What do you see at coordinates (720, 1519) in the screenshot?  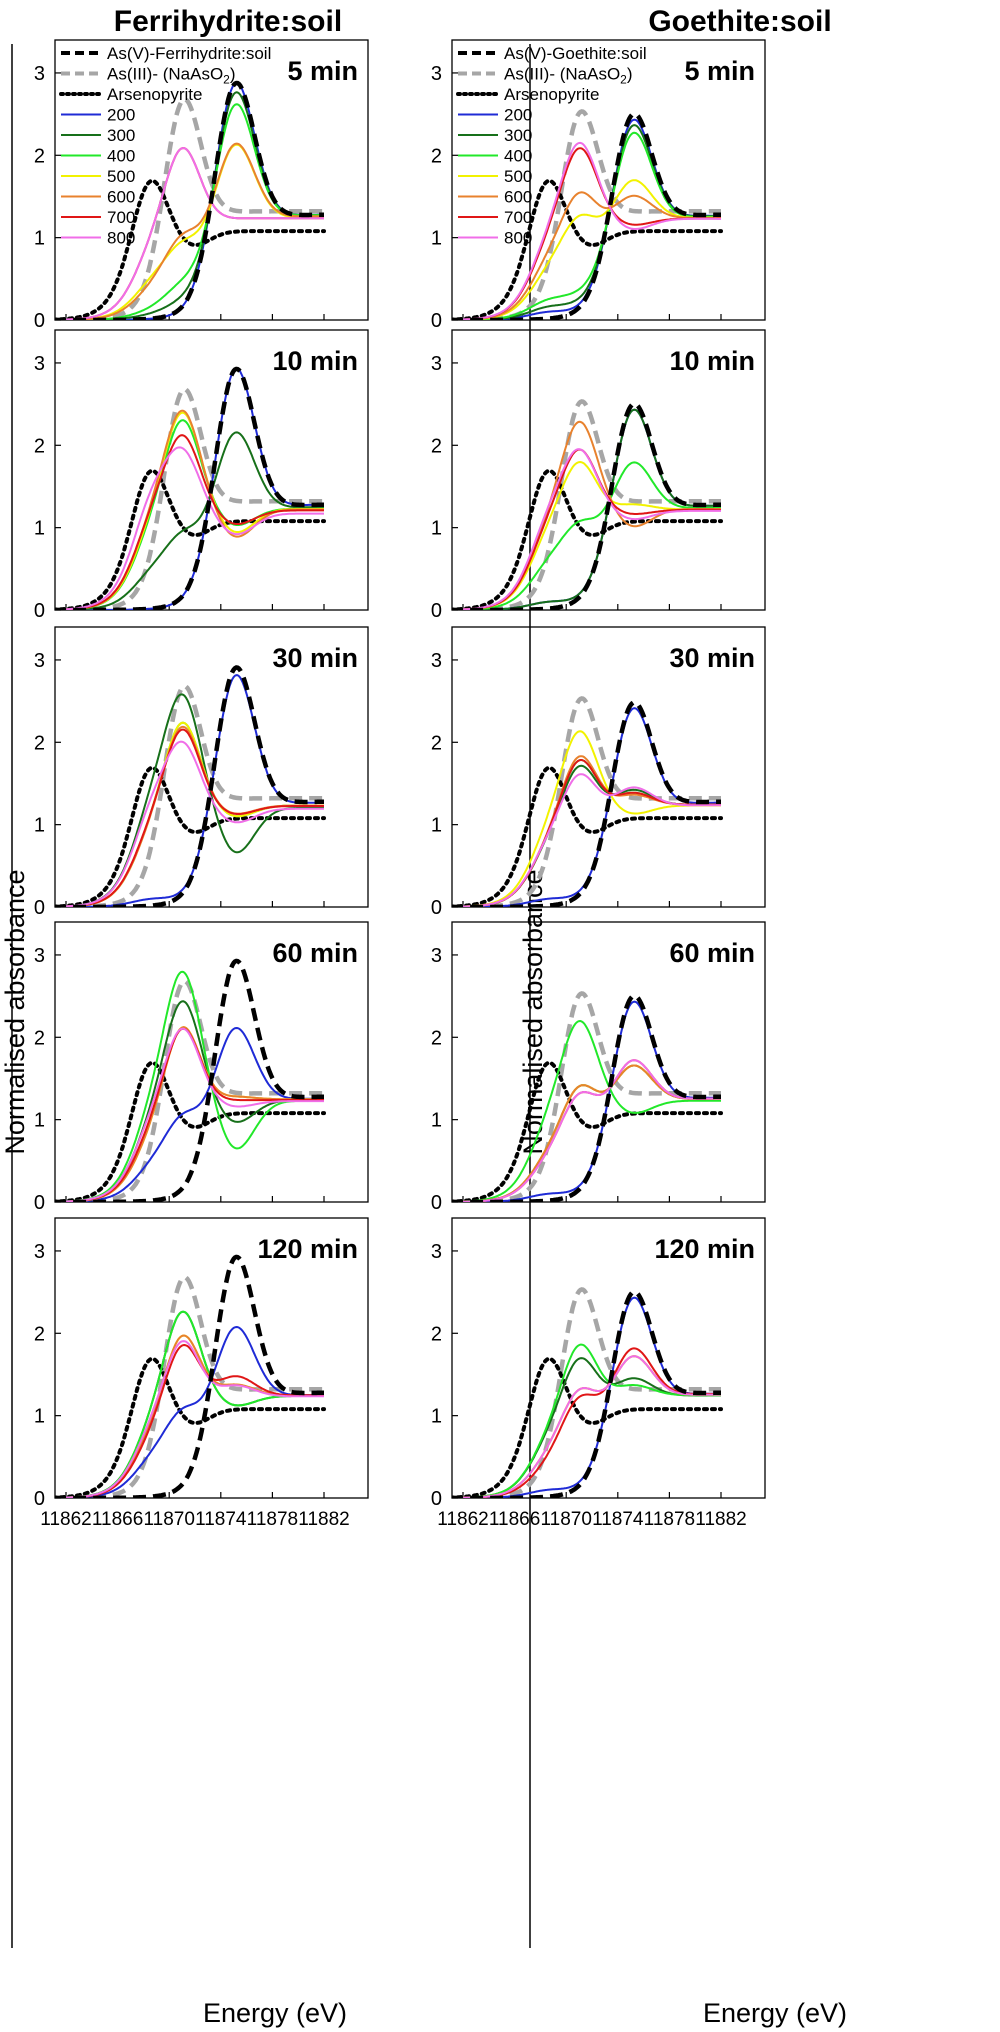 I see `x-tick-label: 11882` at bounding box center [720, 1519].